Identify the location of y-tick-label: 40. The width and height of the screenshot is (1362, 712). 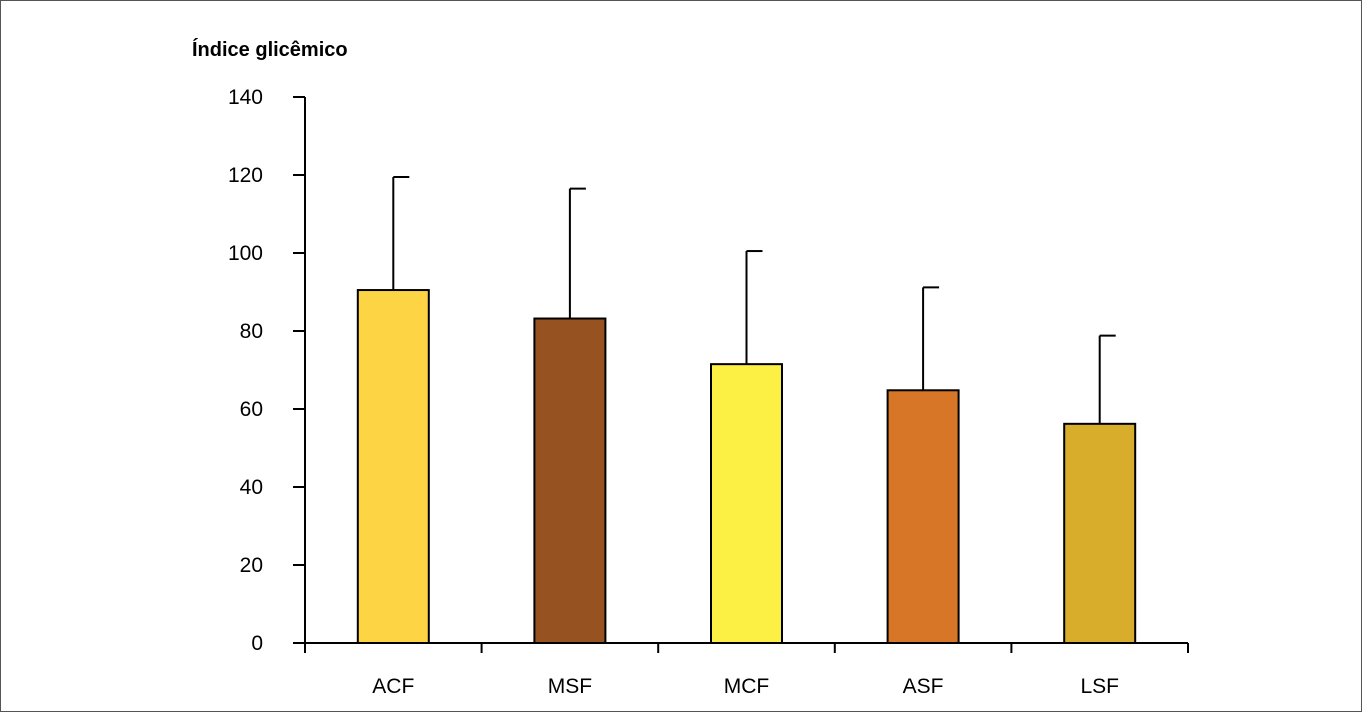
(251, 487).